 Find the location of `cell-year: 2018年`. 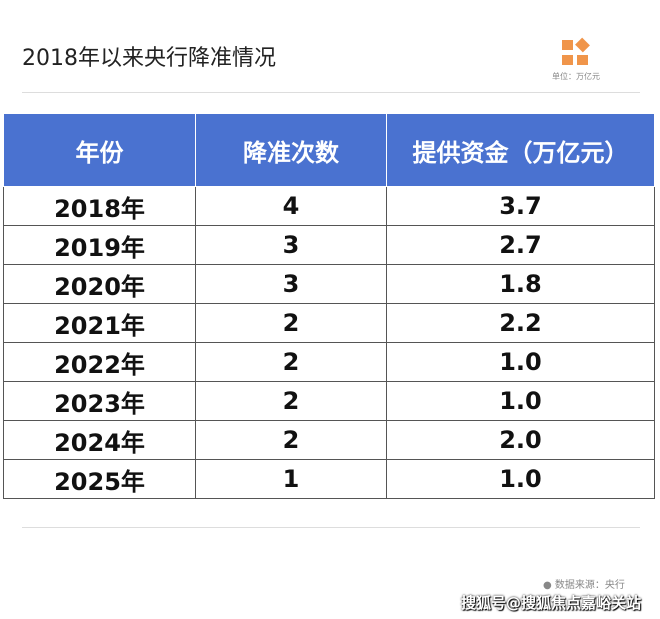

cell-year: 2018年 is located at coordinates (99, 206).